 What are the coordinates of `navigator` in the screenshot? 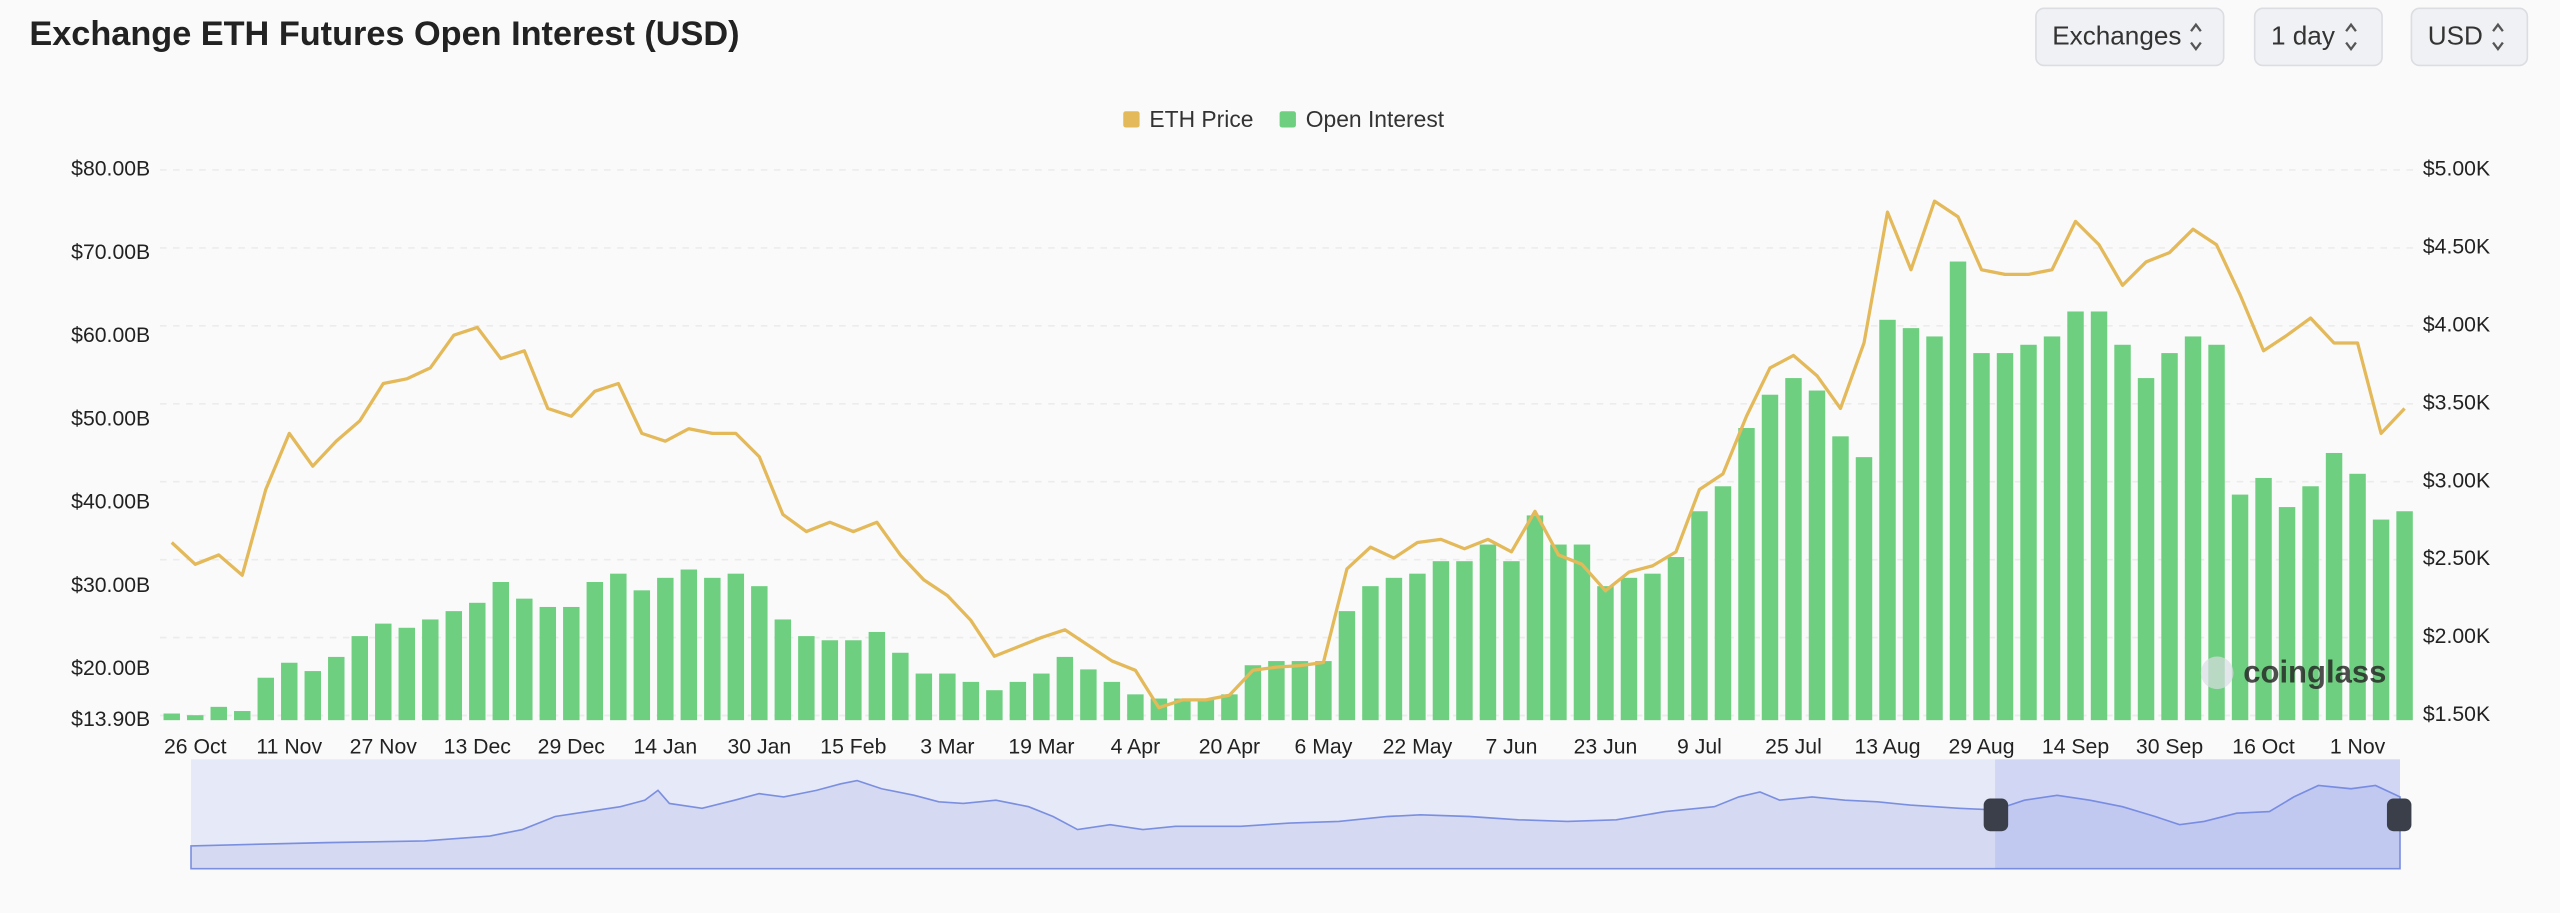 It's located at (1301, 814).